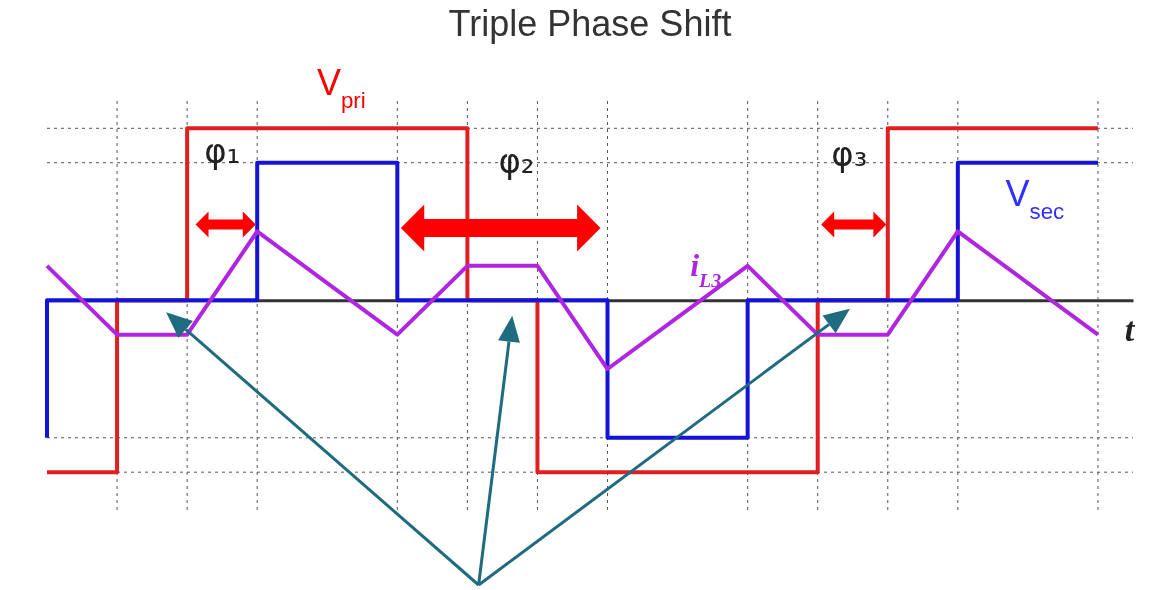 The image size is (1160, 590). Describe the element at coordinates (516, 160) in the screenshot. I see `annotation: φ₂` at that location.